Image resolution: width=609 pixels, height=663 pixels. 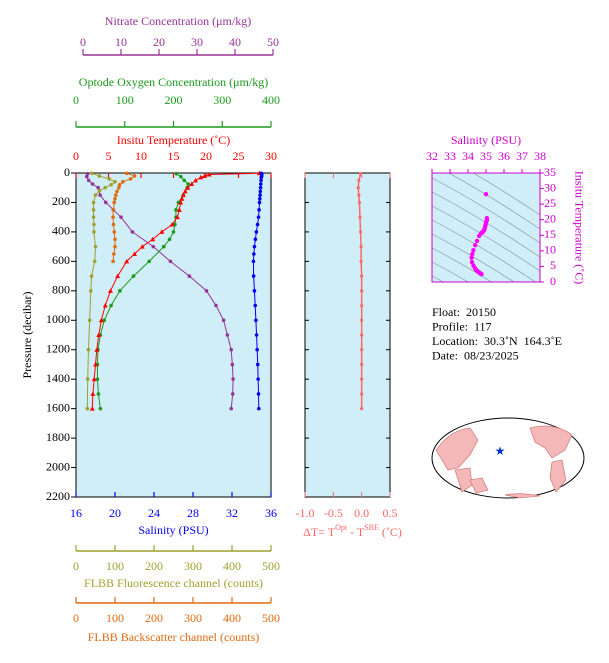 I want to click on y-tick-label: 600, so click(x=61, y=260).